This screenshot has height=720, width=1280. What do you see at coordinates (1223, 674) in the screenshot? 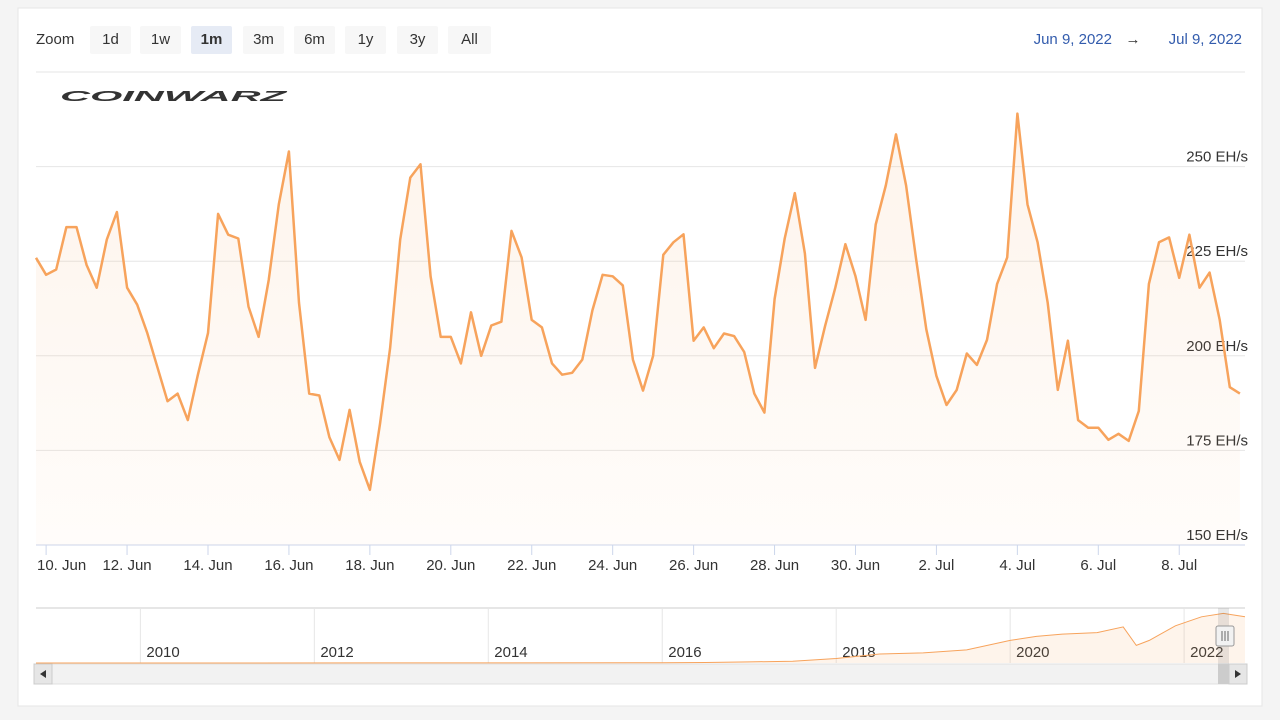
I see `scroll-thumb` at bounding box center [1223, 674].